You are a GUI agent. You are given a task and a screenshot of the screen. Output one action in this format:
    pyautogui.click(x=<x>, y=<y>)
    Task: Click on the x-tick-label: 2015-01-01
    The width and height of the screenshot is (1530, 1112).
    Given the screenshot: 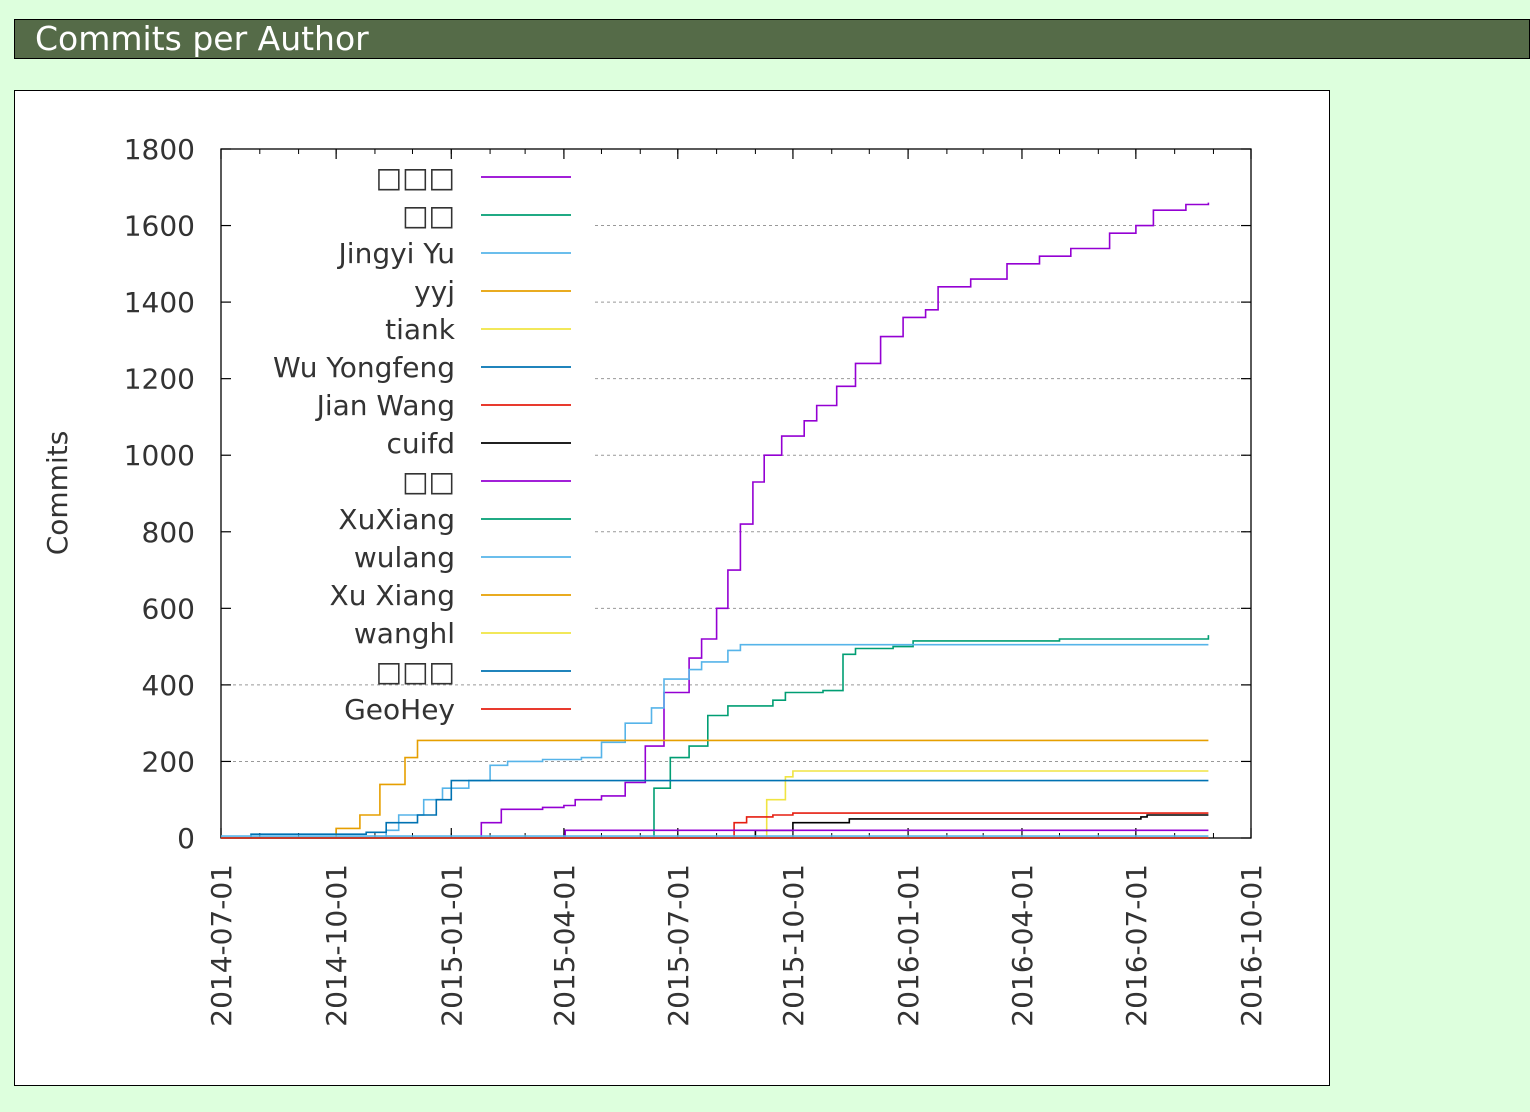 What is the action you would take?
    pyautogui.click(x=451, y=945)
    